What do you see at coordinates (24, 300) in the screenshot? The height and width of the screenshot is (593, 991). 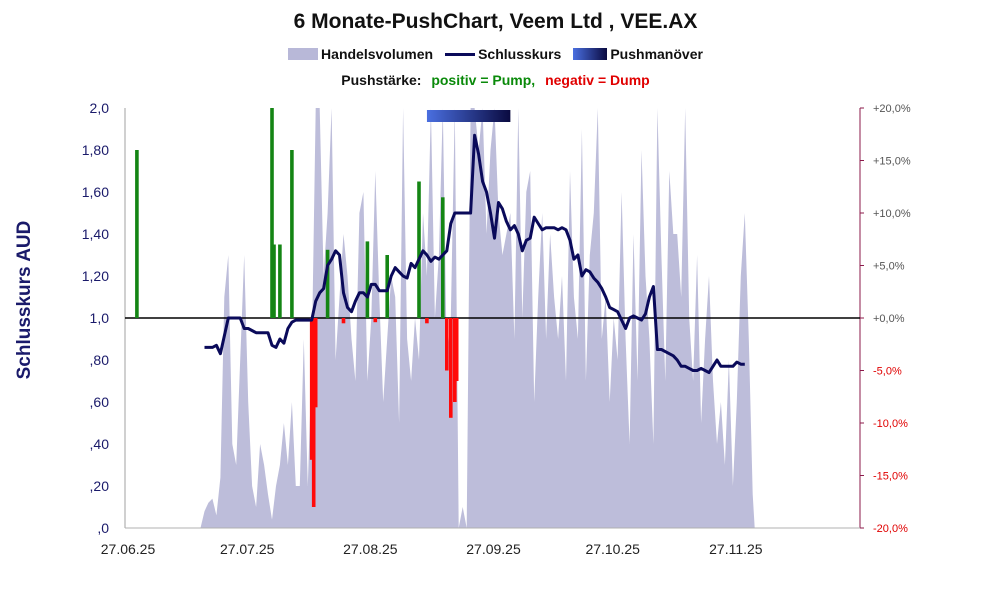 I see `y-axis-left-title: Schlusskurs AUD` at bounding box center [24, 300].